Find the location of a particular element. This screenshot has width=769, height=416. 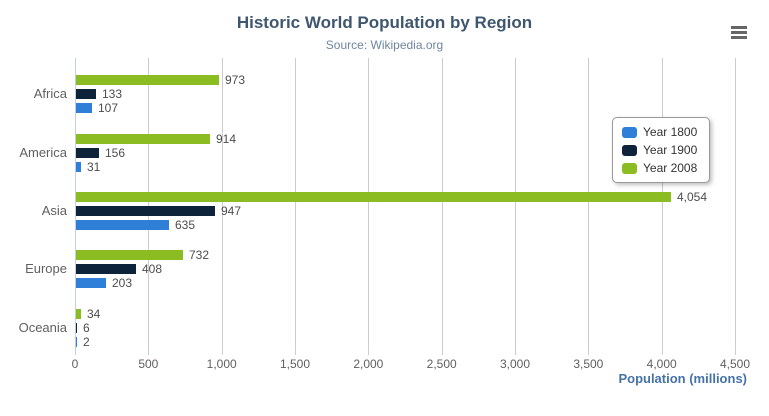

data-label-year-1800-asia: 635 is located at coordinates (185, 225).